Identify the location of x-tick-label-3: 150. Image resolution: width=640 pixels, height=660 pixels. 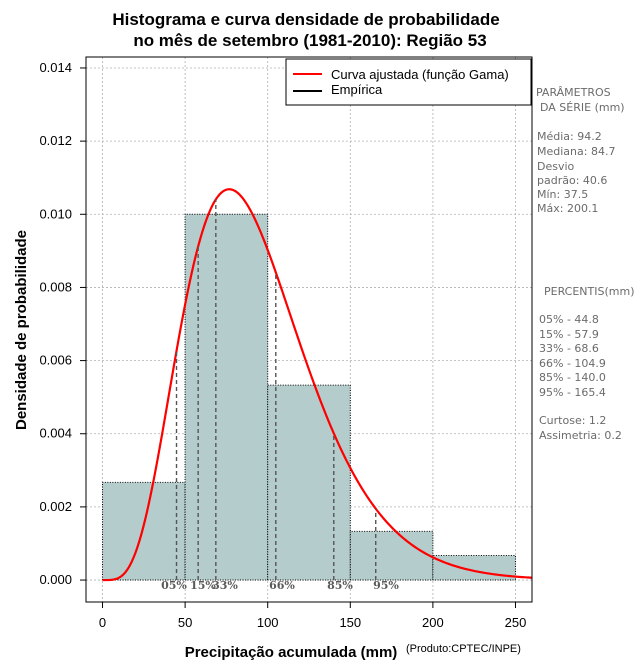
(350, 622).